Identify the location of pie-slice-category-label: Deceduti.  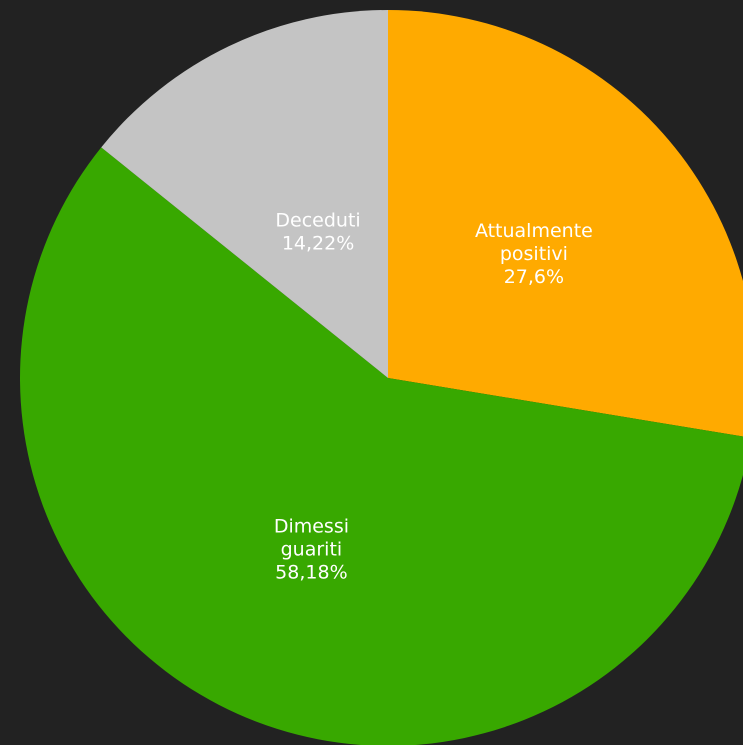
(317, 220).